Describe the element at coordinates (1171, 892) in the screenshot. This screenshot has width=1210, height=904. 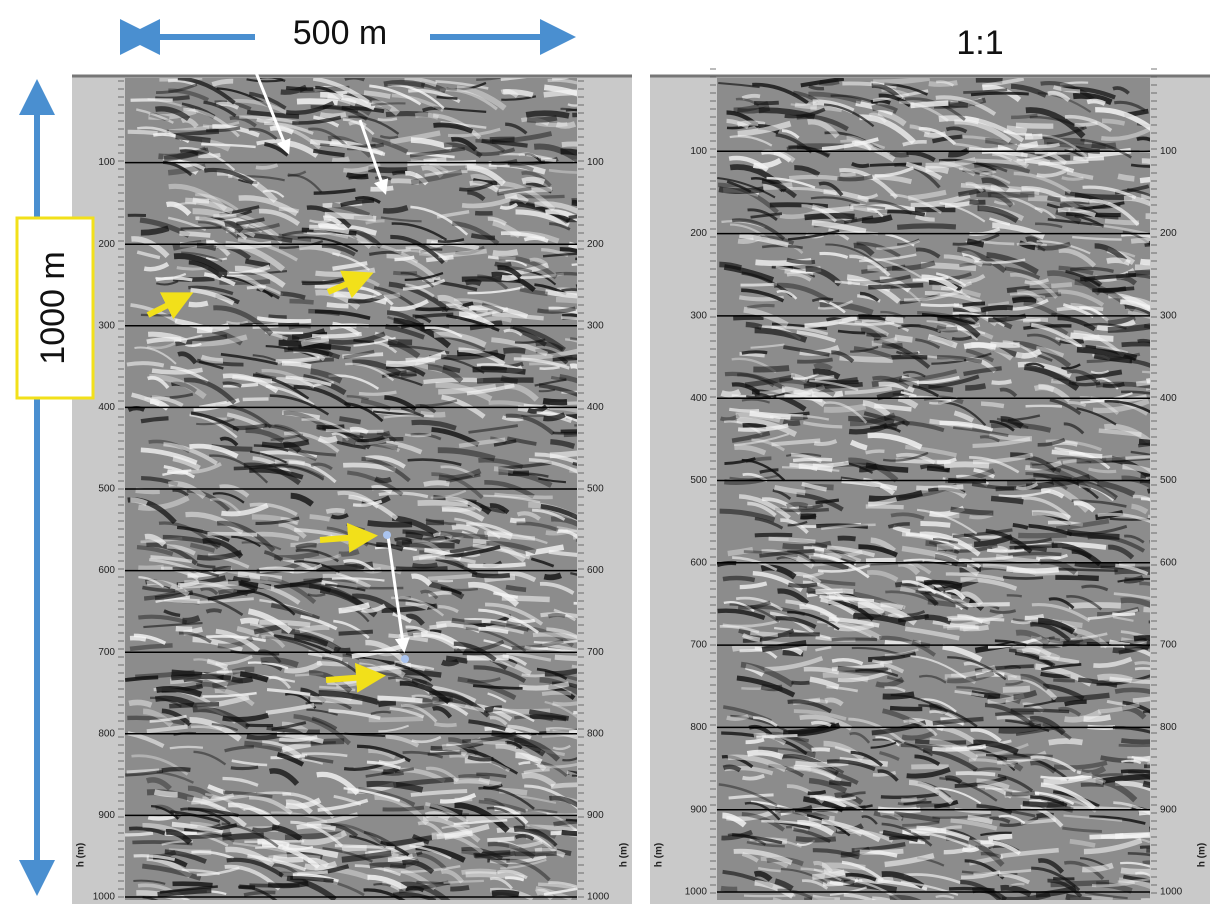
I see `depth-tick-label: 1000` at that location.